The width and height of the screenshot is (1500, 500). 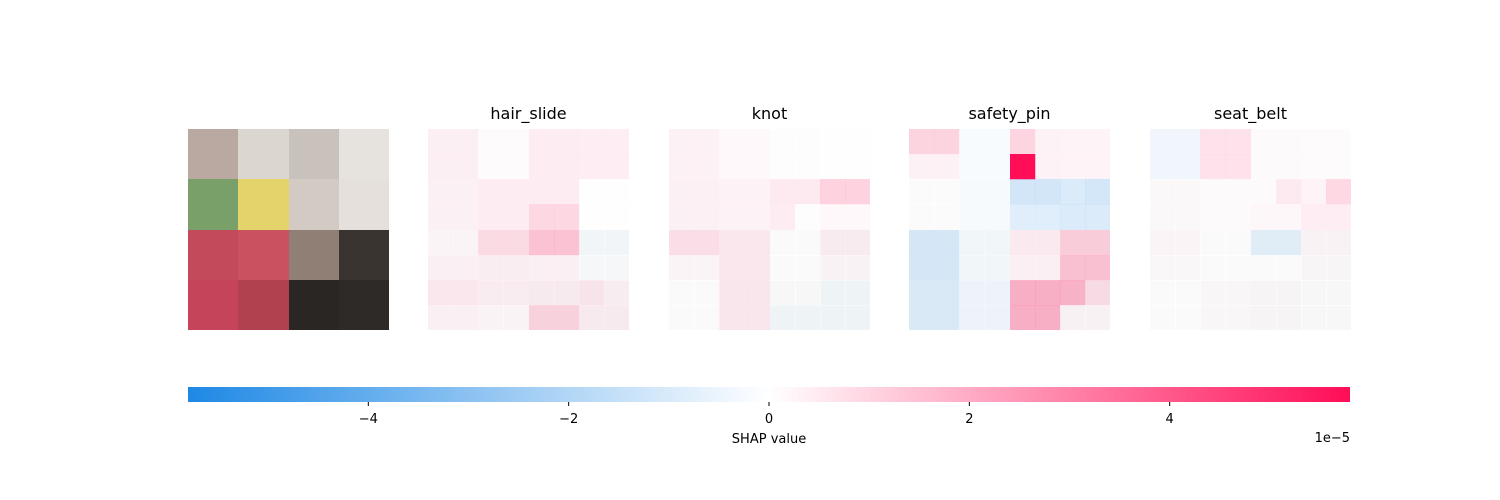 I want to click on original-image, so click(x=288, y=229).